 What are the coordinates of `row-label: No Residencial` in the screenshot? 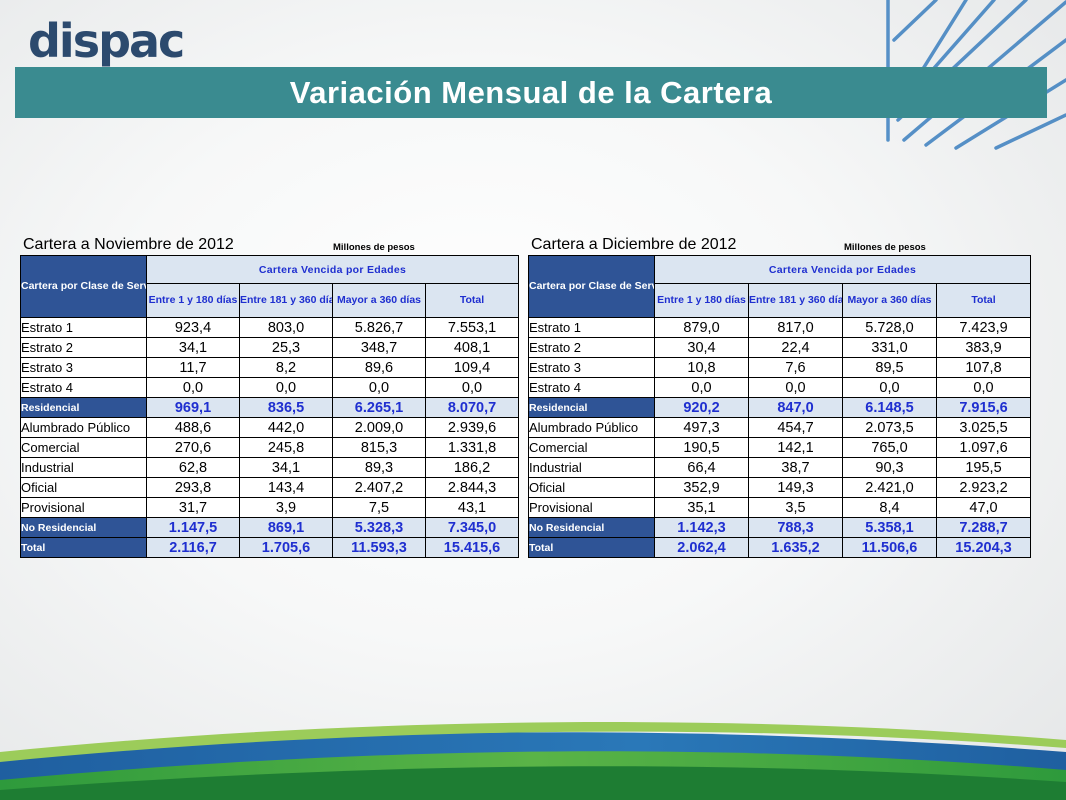 It's located at (83, 527).